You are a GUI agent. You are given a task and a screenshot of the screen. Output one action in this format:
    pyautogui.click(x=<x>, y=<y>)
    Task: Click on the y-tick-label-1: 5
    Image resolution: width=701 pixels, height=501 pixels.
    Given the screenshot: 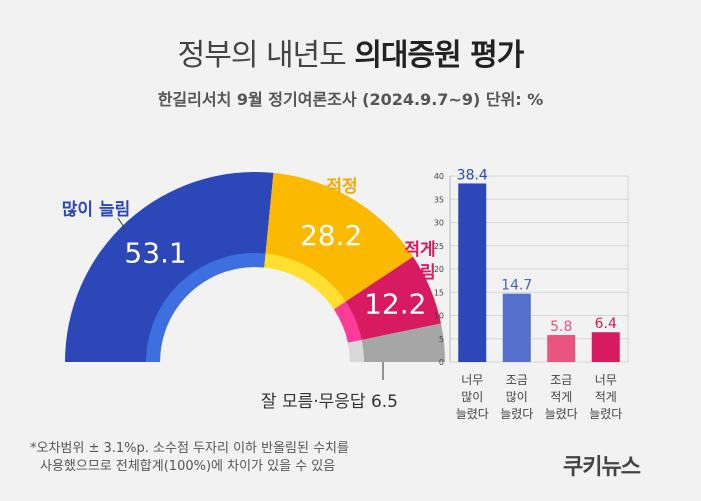 What is the action you would take?
    pyautogui.click(x=441, y=339)
    